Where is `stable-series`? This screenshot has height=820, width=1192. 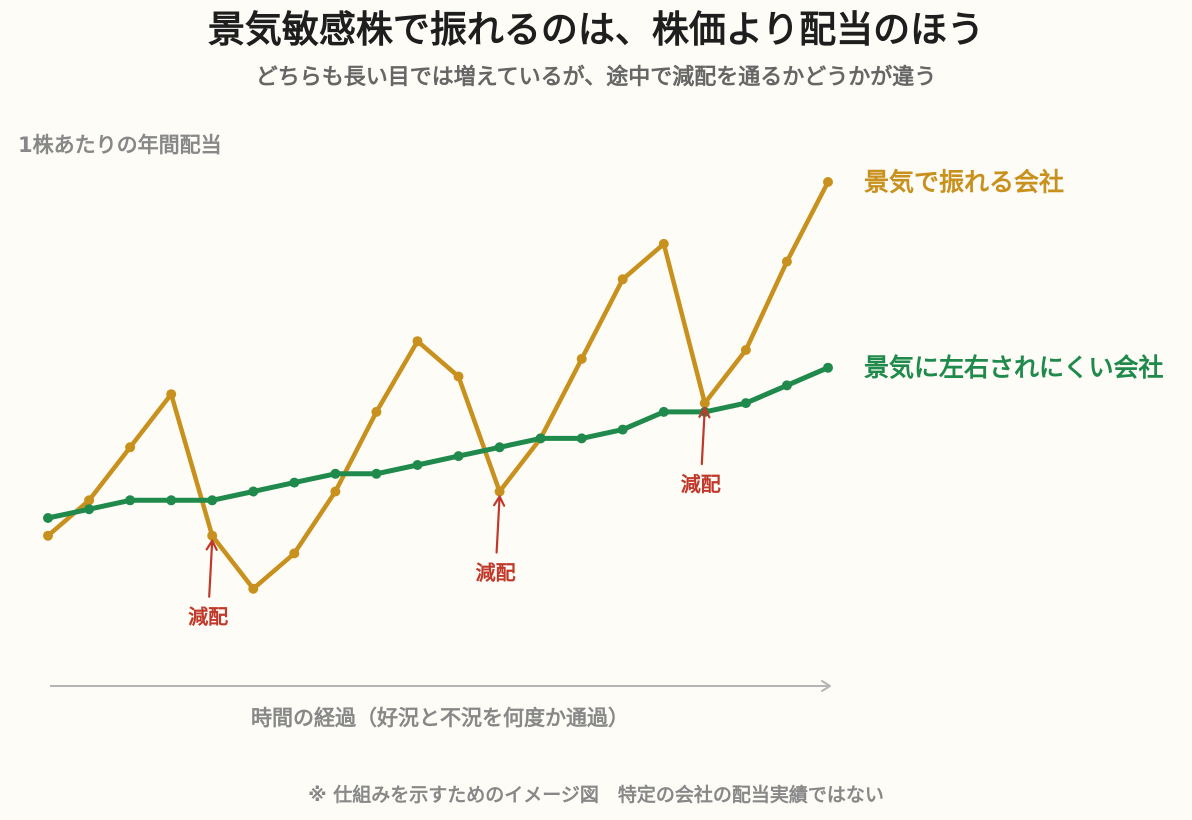 stable-series is located at coordinates (438, 442).